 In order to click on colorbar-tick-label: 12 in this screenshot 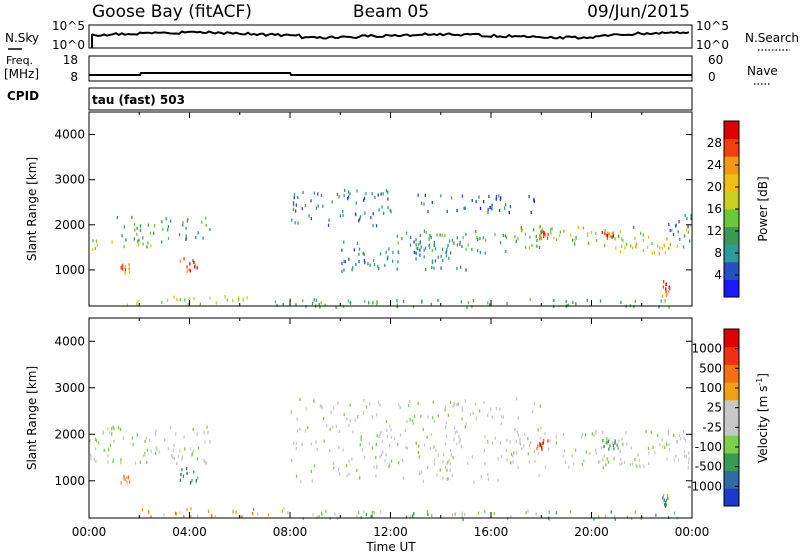, I will do `click(714, 231)`.